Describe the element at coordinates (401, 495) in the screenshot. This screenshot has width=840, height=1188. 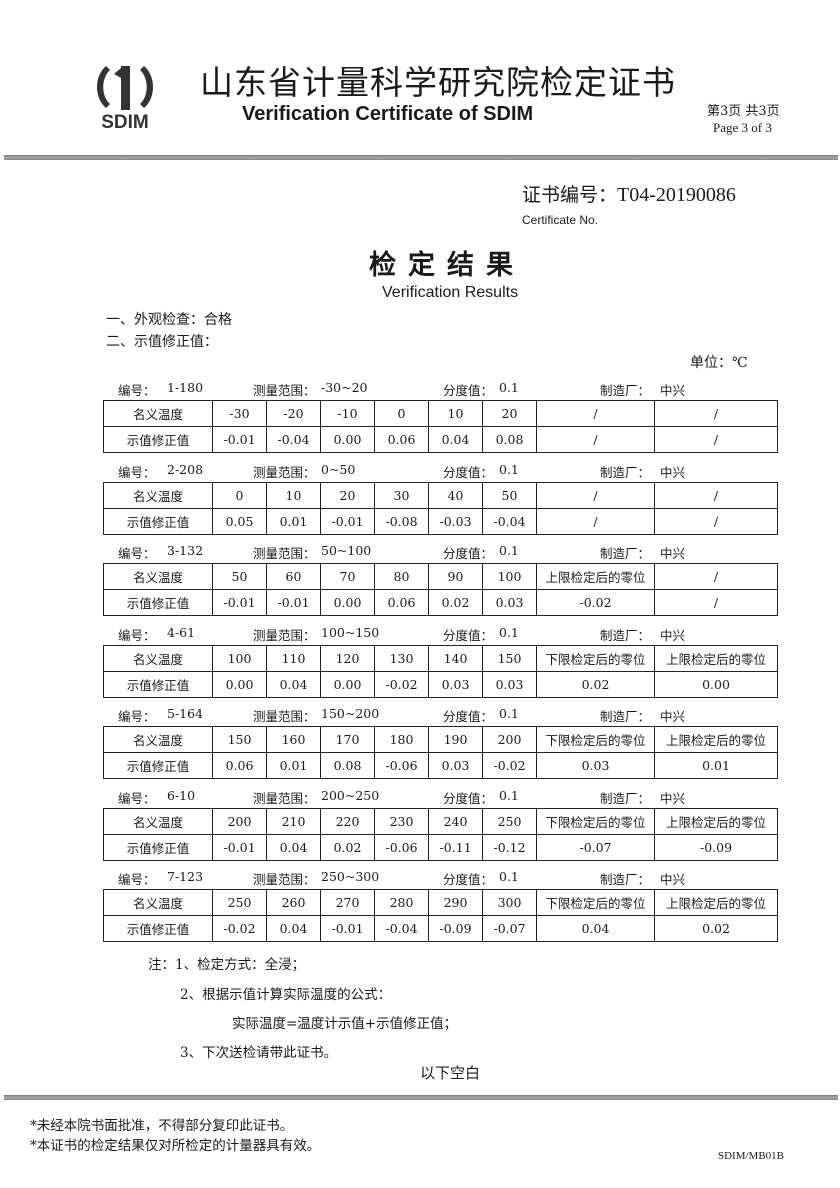
I see `table-cell: 30` at that location.